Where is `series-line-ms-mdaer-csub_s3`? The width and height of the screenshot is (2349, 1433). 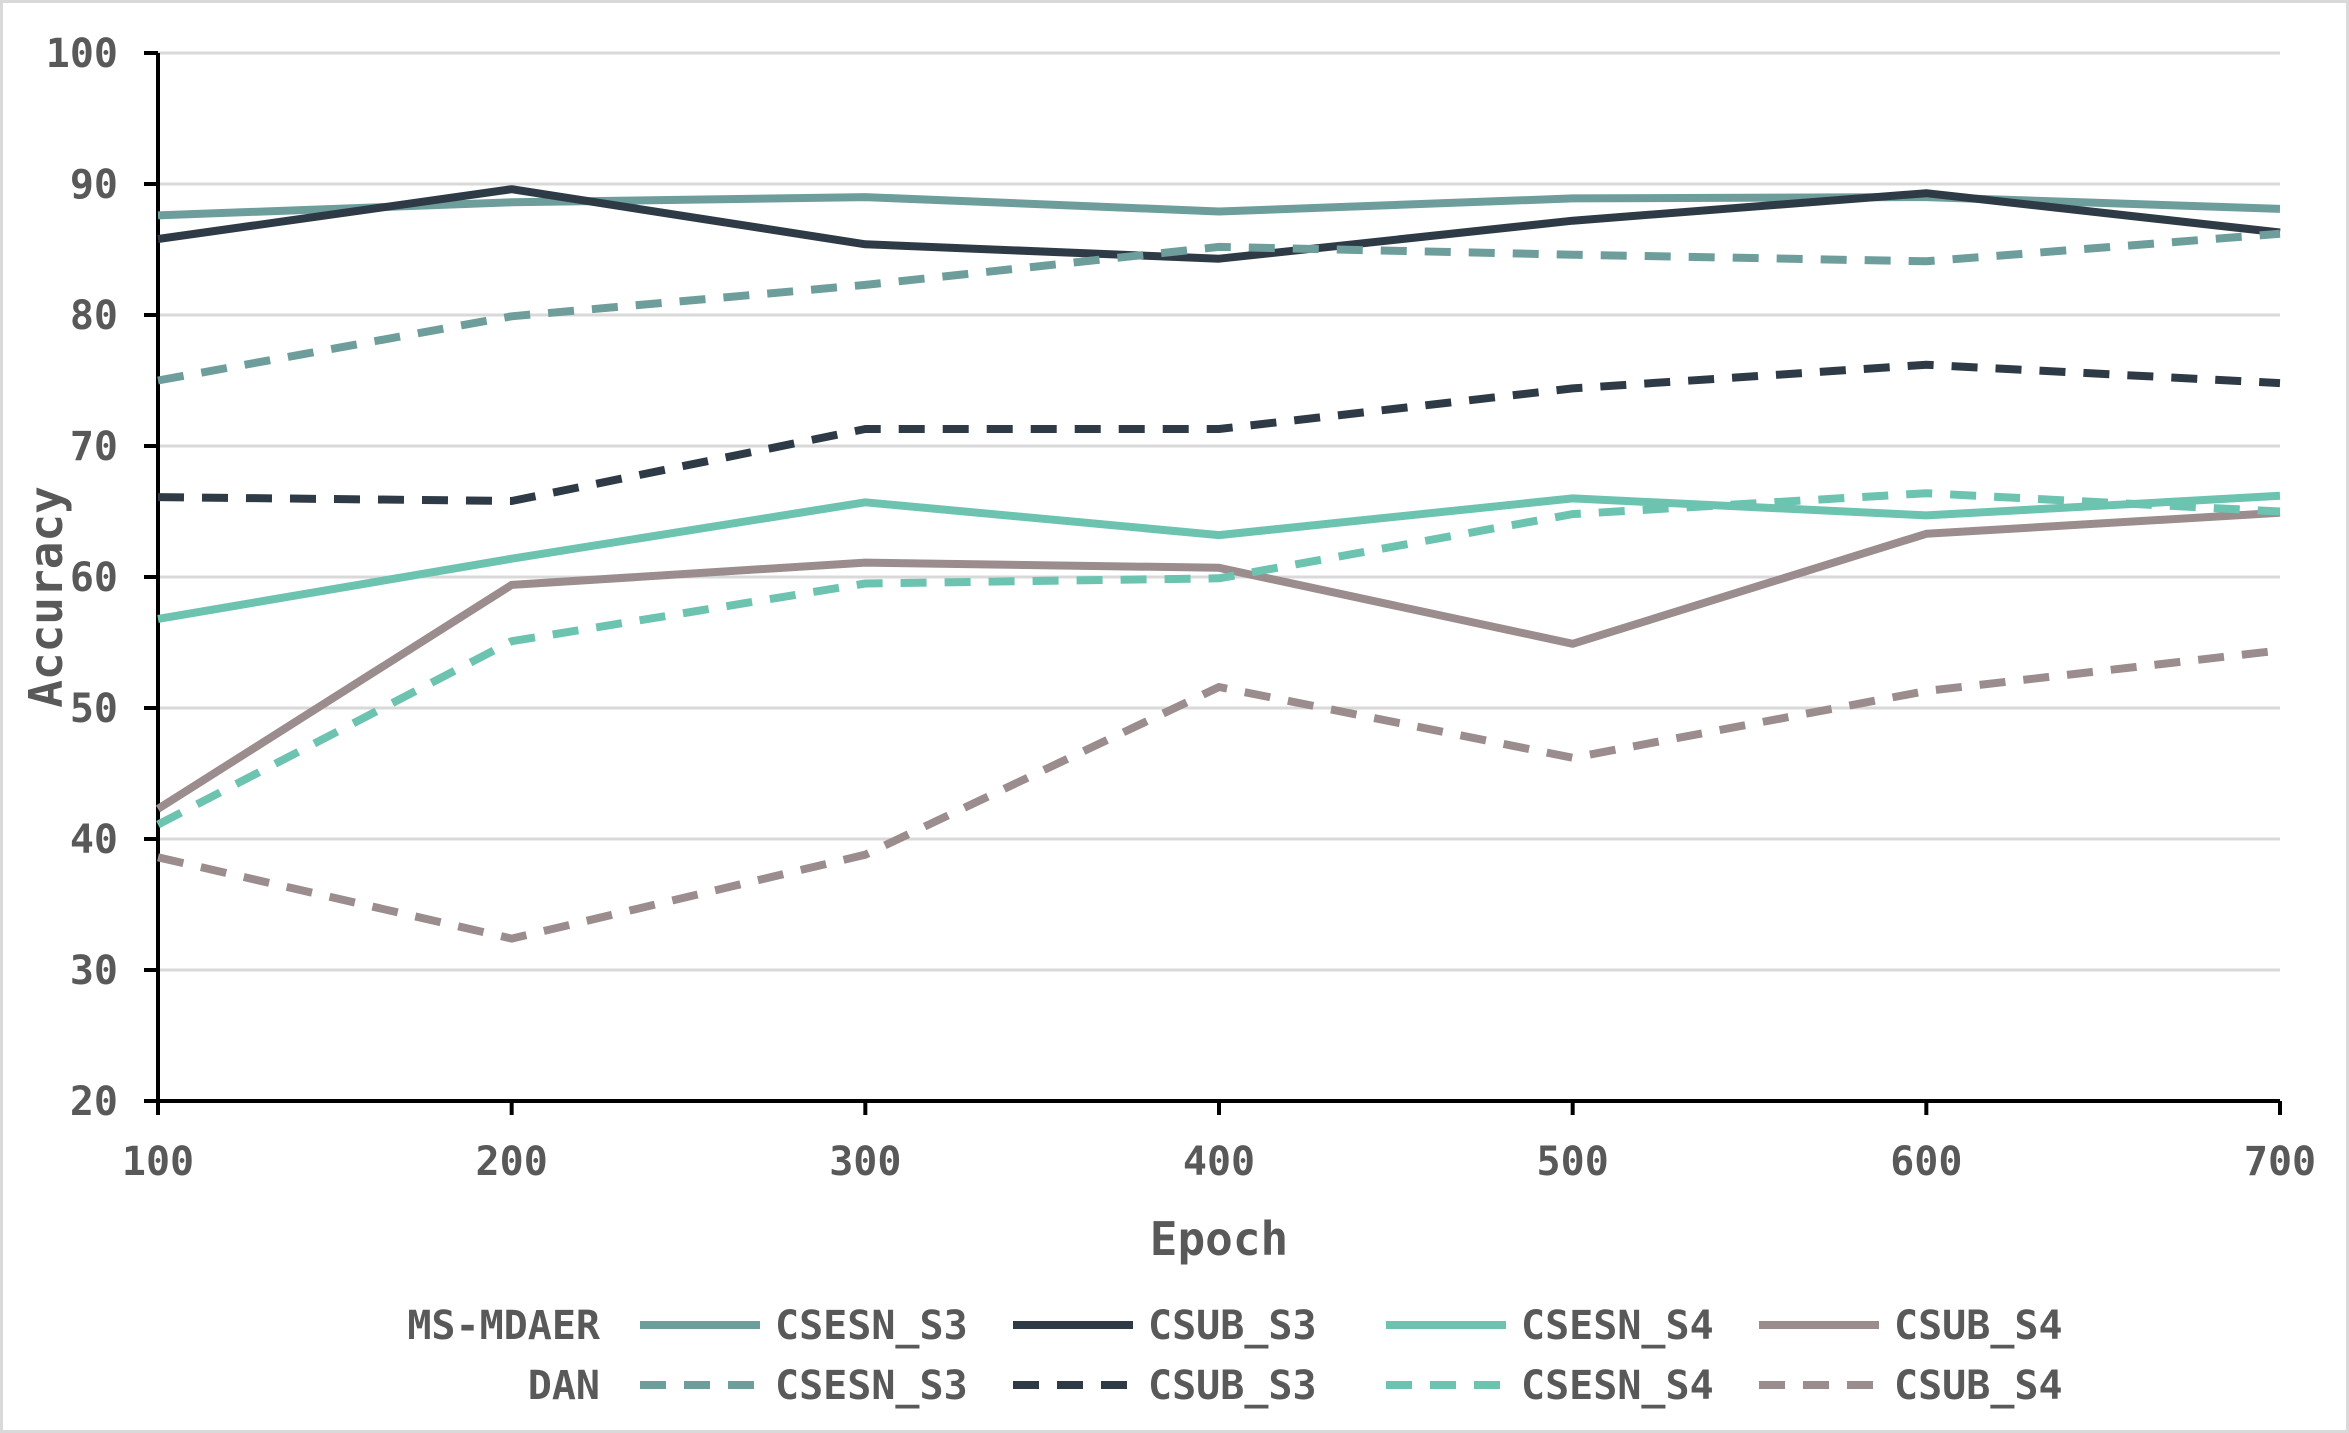
series-line-ms-mdaer-csub_s3 is located at coordinates (1219, 224).